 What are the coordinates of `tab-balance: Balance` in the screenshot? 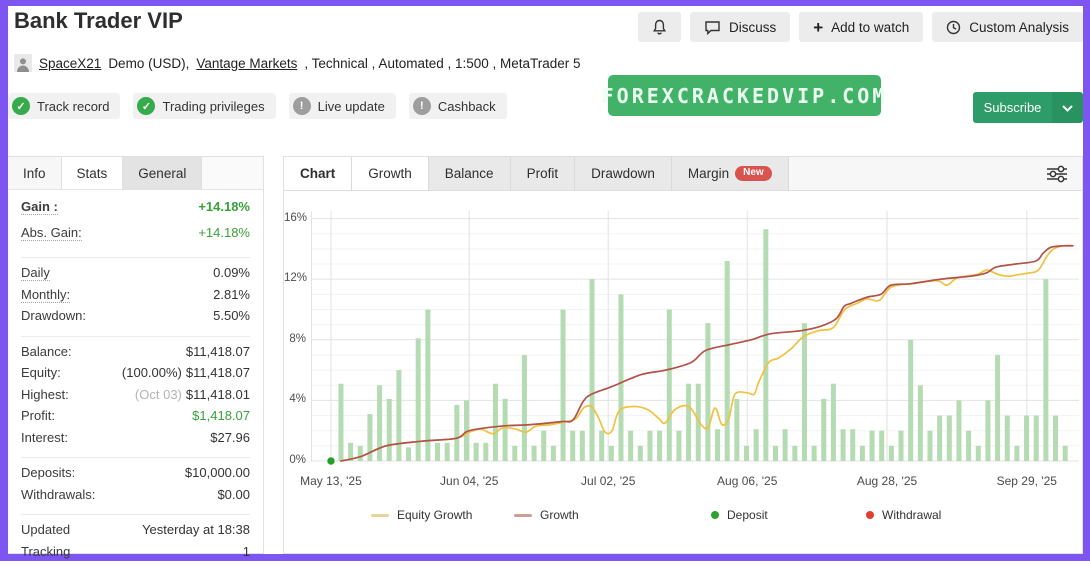 It's located at (470, 173).